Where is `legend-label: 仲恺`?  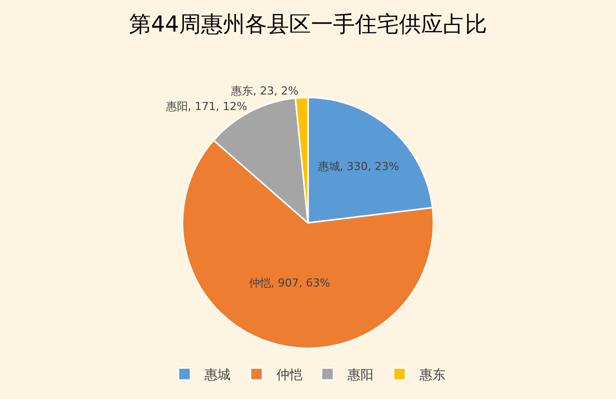
legend-label: 仲恺 is located at coordinates (289, 376).